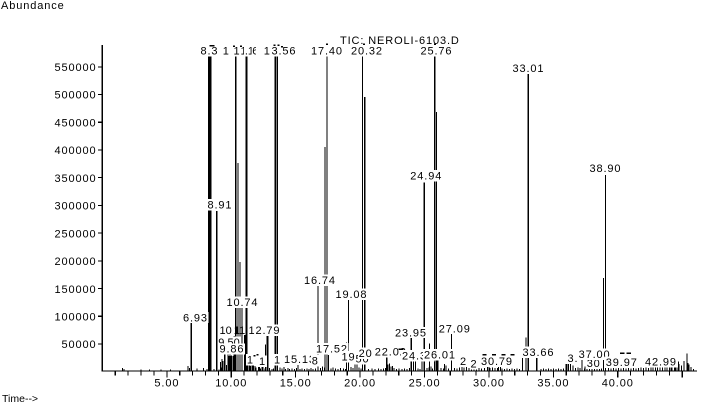  Describe the element at coordinates (239, 331) in the screenshot. I see `svg-text: 11` at that location.